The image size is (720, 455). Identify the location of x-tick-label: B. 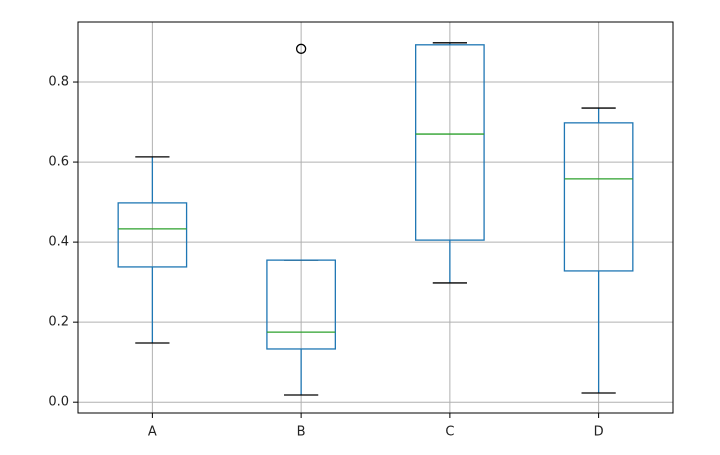
(301, 432).